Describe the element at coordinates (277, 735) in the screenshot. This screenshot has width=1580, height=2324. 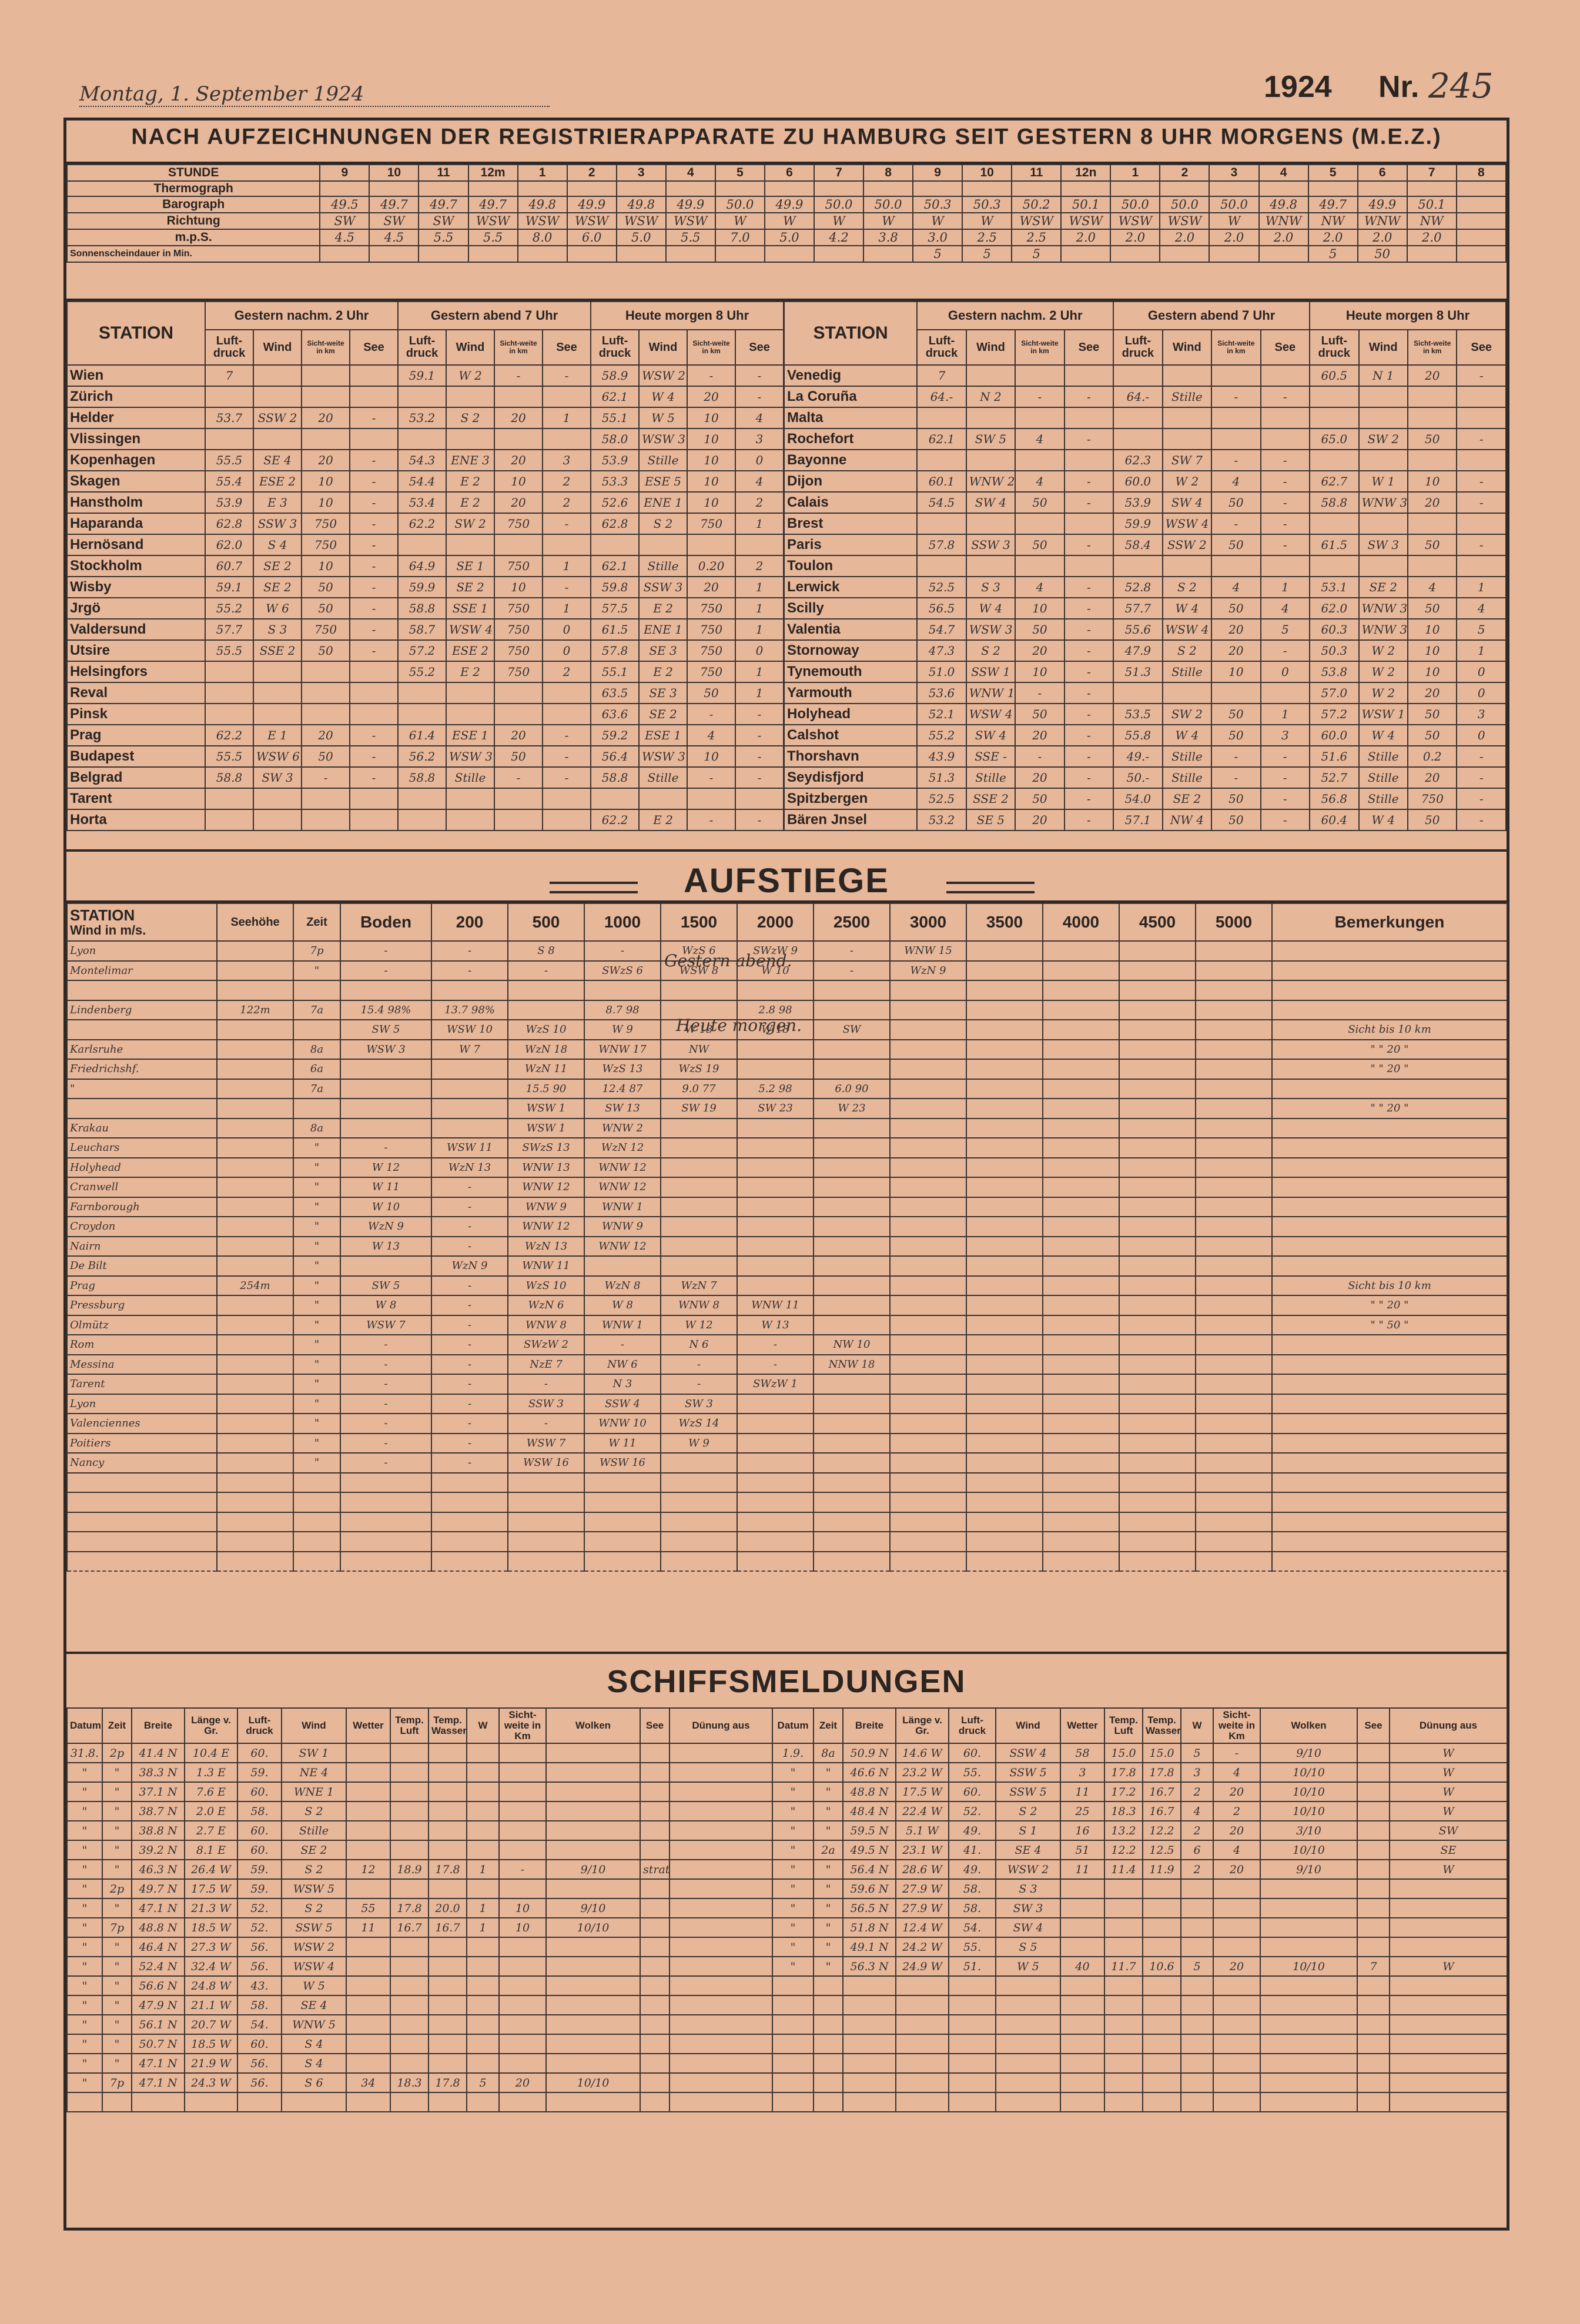
I see `station-cell: E 1` at that location.